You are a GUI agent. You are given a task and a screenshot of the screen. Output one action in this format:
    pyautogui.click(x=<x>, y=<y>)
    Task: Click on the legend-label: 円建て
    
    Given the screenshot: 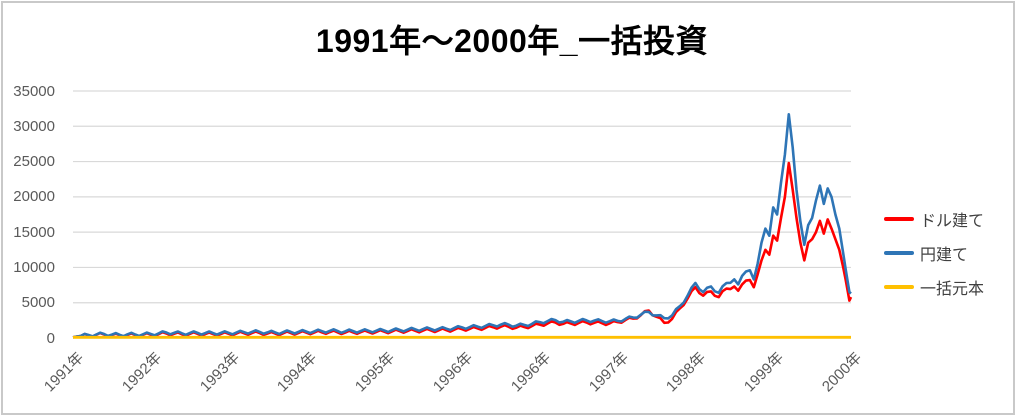 What is the action you would take?
    pyautogui.click(x=944, y=255)
    